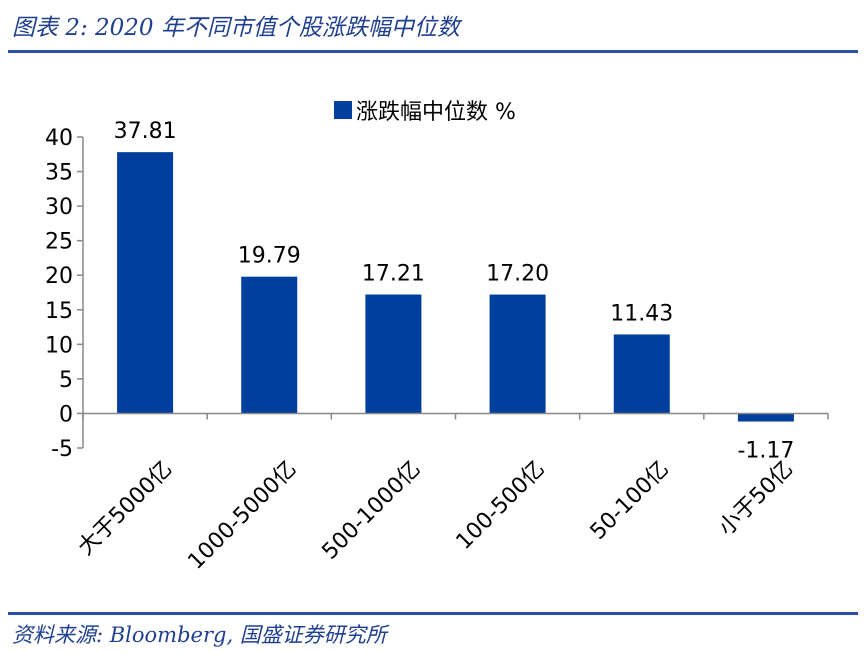 The width and height of the screenshot is (864, 653). Describe the element at coordinates (269, 256) in the screenshot. I see `data-label: 19.79` at that location.